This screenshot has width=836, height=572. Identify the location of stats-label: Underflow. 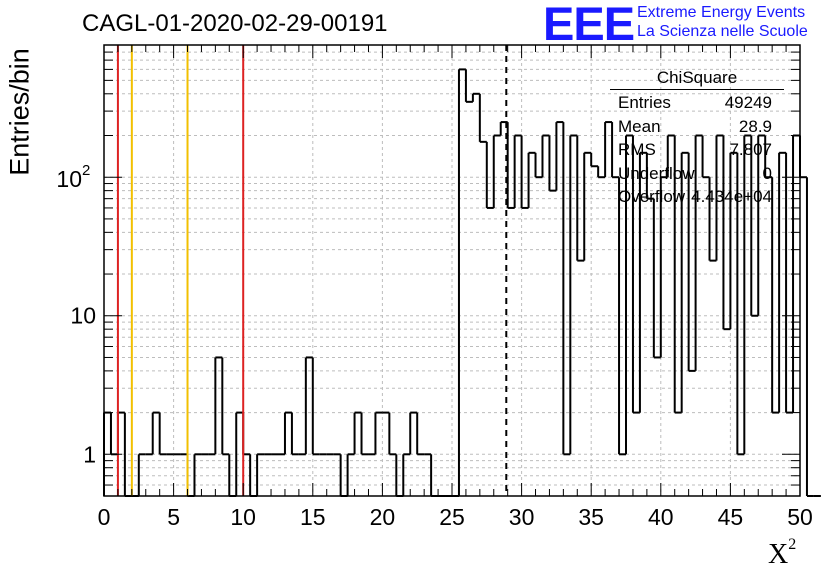
(656, 173).